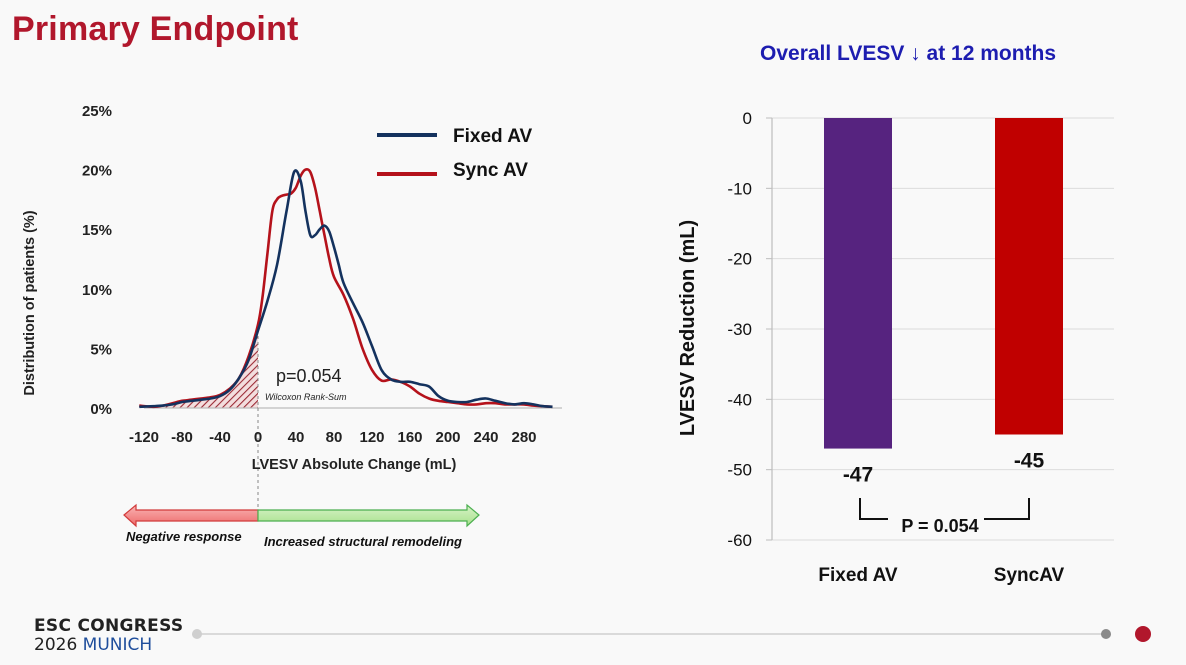 Image resolution: width=1186 pixels, height=665 pixels. Describe the element at coordinates (101, 409) in the screenshot. I see `y-tick-label: 0%` at that location.